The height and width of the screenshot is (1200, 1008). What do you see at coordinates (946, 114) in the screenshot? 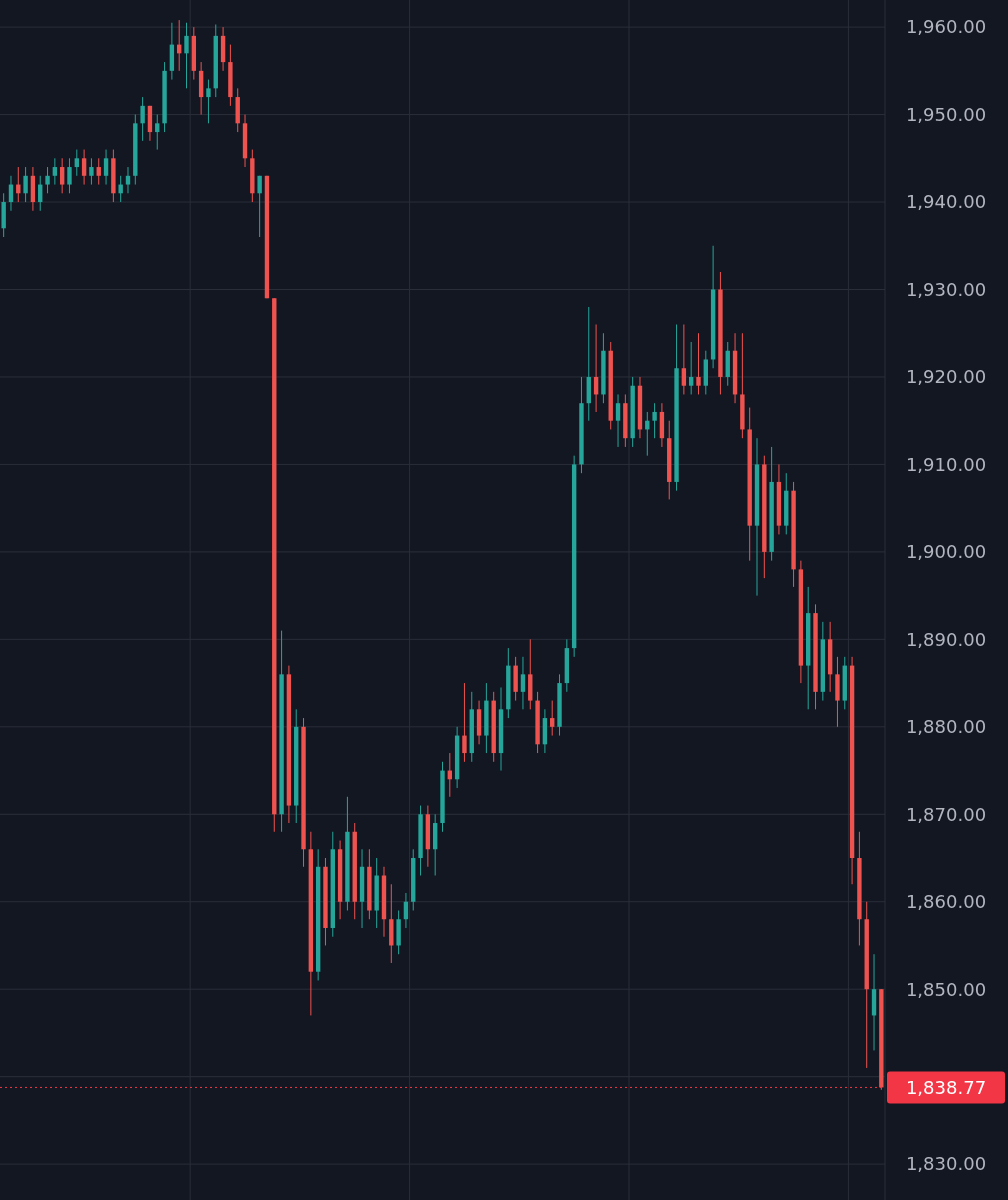
I see `y-tick-label: 1,950.00` at bounding box center [946, 114].